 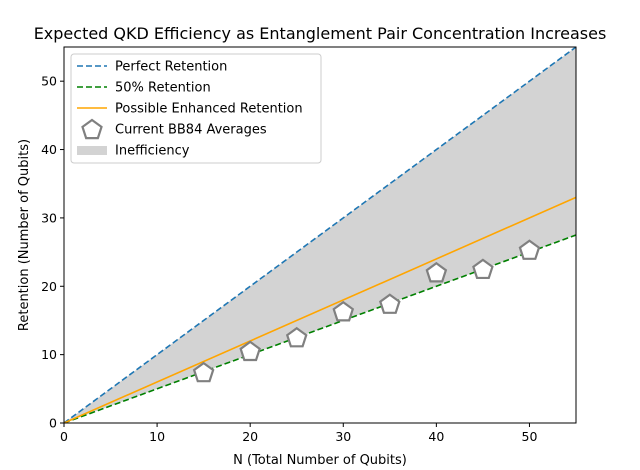 I want to click on legend-label: 50% Retention, so click(x=163, y=88).